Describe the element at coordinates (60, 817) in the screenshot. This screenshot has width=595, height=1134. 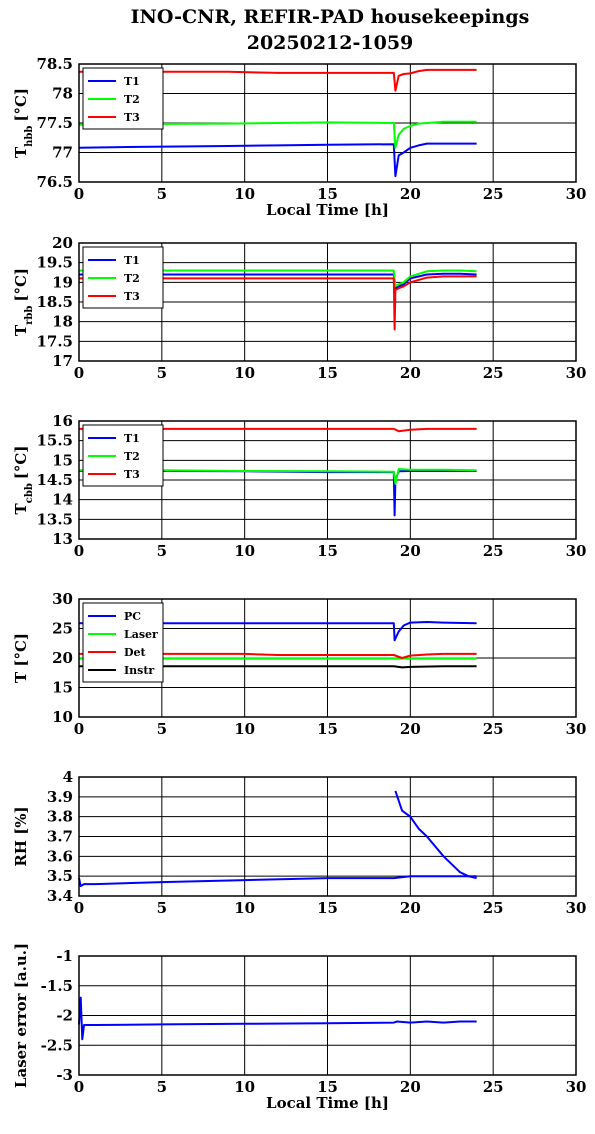
I see `y-tick-label: 3.8` at that location.